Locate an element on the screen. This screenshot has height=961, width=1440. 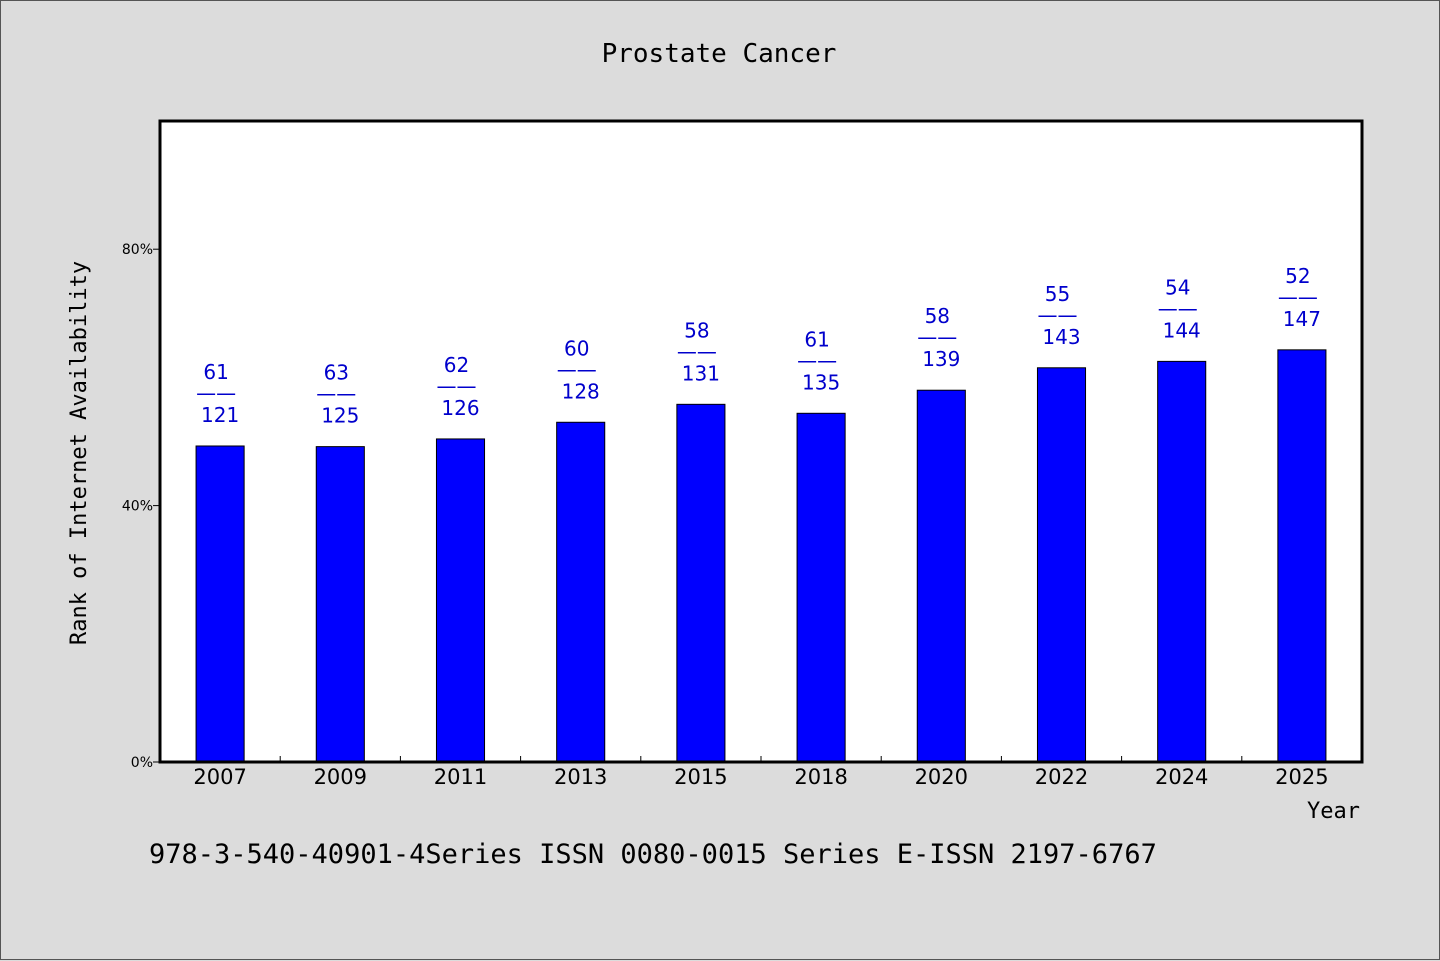
bar-label-top-2013: 60 is located at coordinates (576, 348).